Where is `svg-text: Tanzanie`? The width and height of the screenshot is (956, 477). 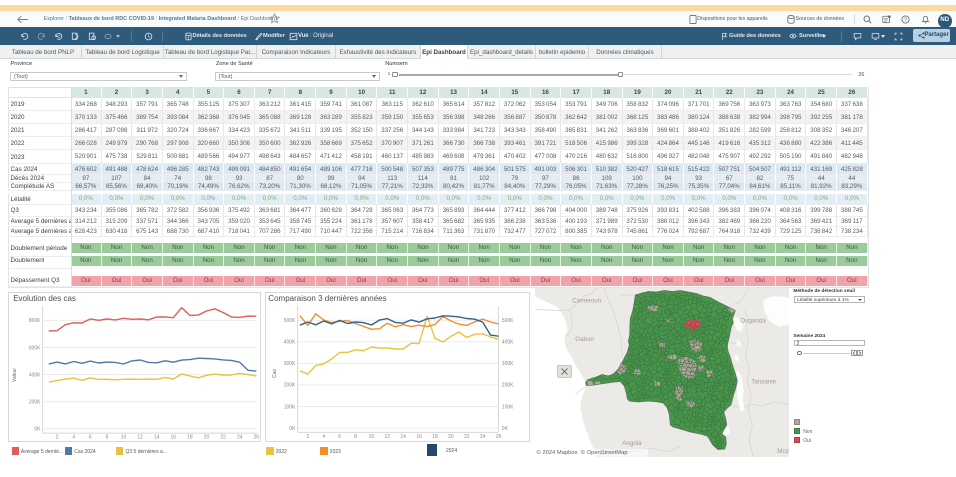
svg-text: Tanzanie is located at coordinates (763, 382).